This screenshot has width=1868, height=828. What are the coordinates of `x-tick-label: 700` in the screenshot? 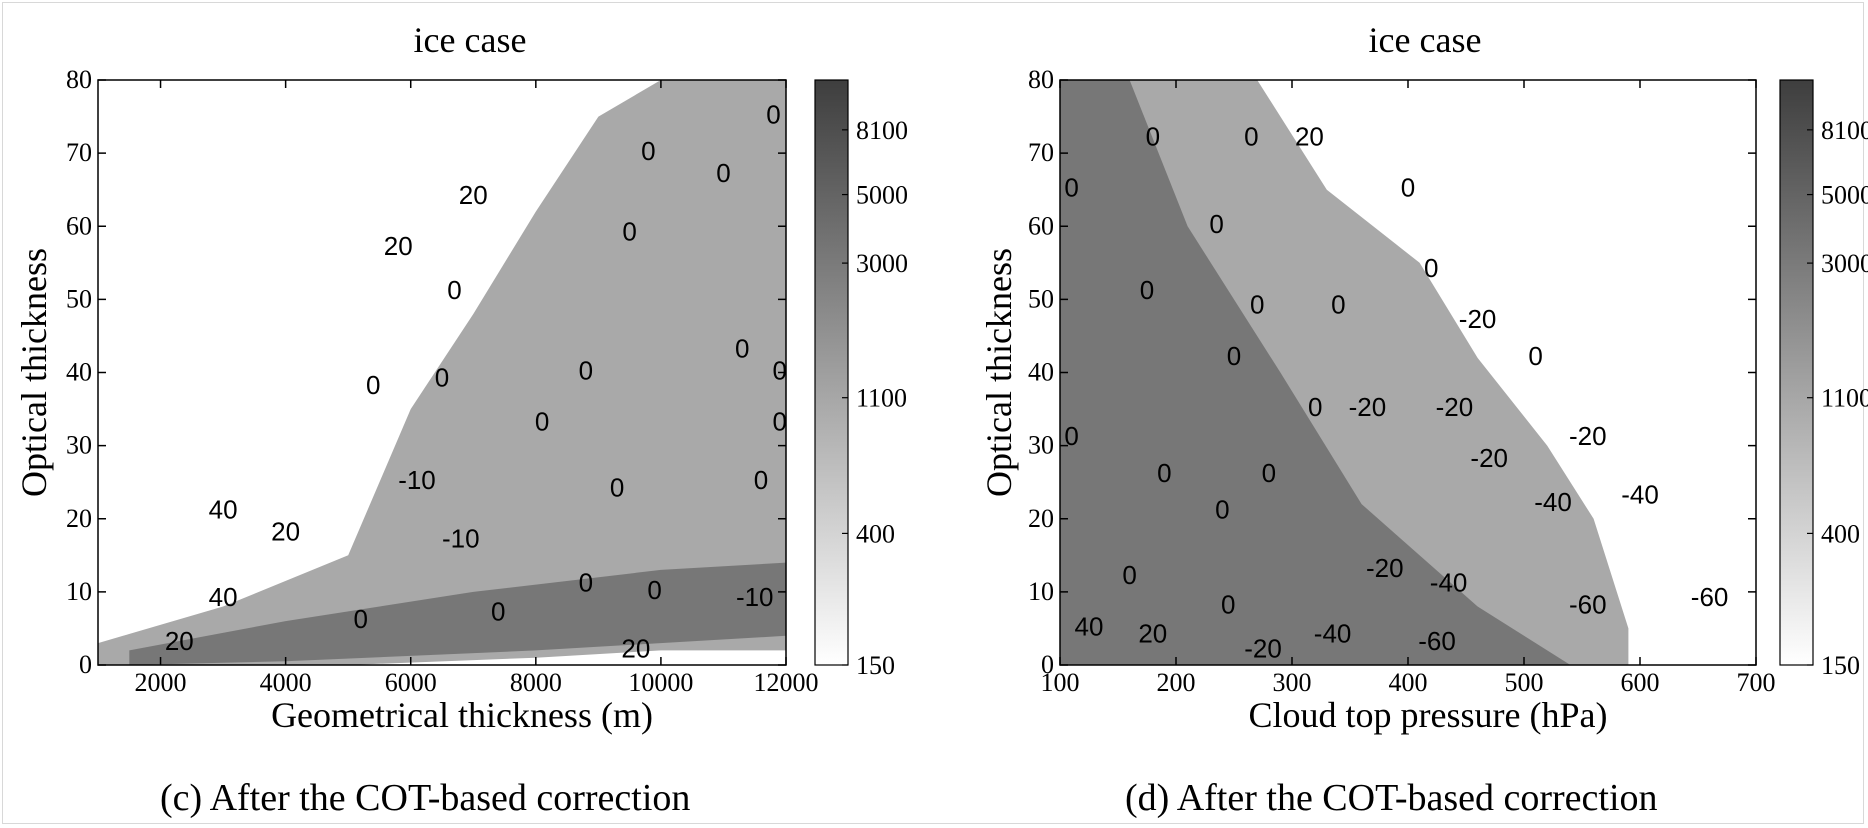 It's located at (1756, 682).